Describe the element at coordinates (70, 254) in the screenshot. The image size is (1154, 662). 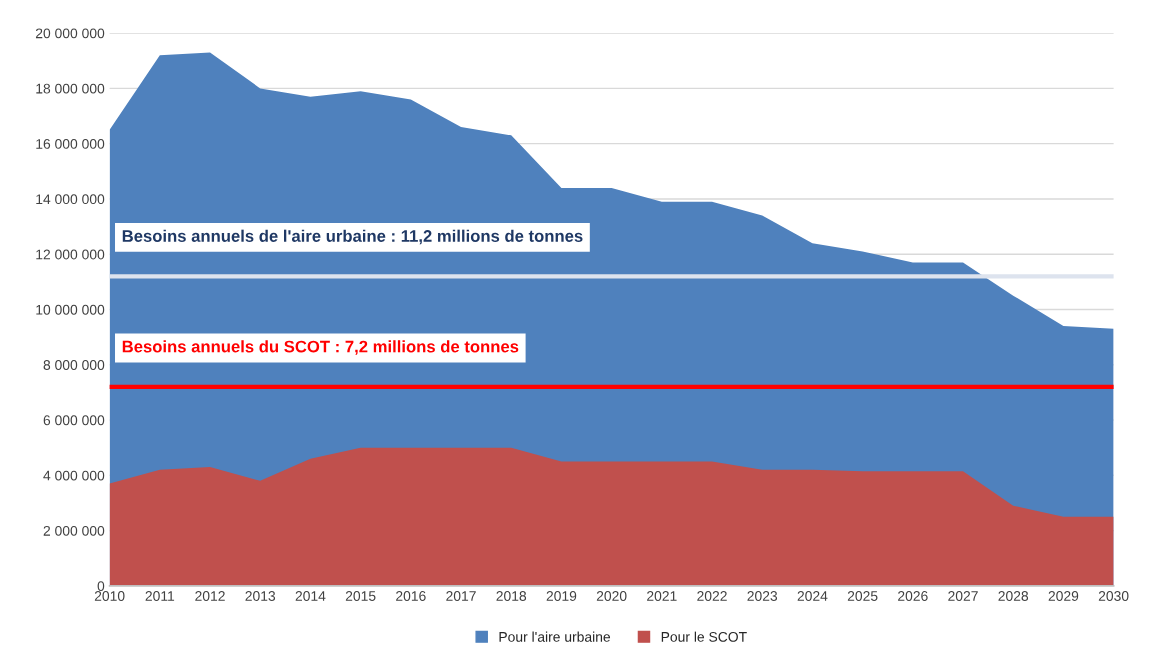
I see `y-tick-label: 12 000 000` at that location.